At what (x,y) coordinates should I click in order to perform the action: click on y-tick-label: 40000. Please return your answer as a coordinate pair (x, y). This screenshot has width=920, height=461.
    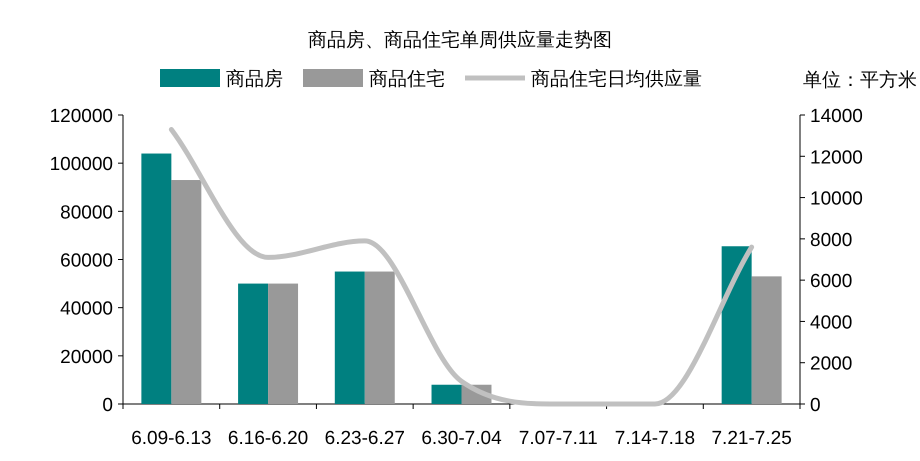
    Looking at the image, I should click on (86, 309).